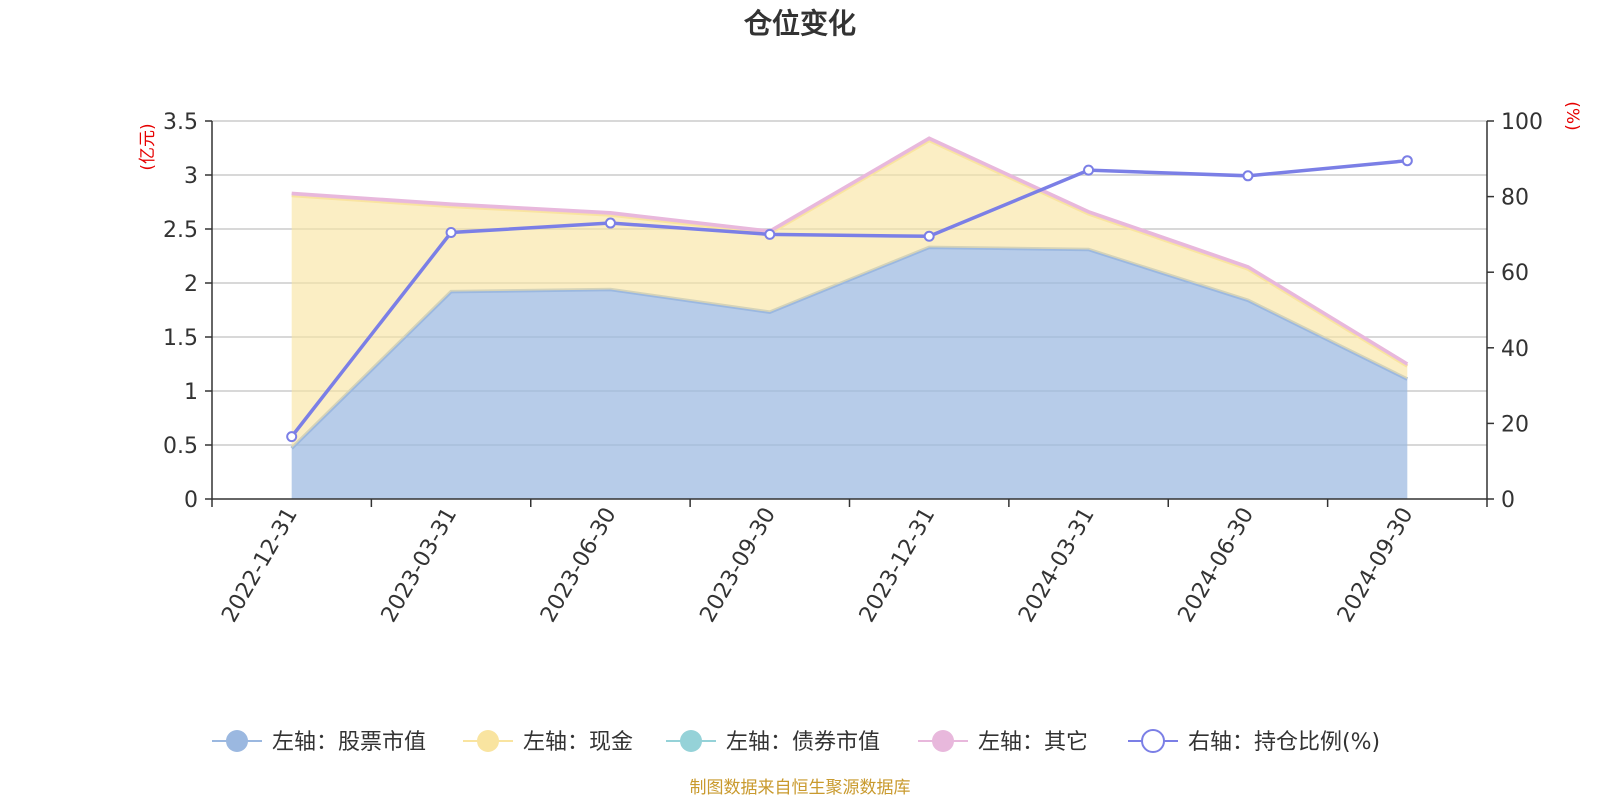  I want to click on legend-label: 右轴：持仓比例(%), so click(1284, 742).